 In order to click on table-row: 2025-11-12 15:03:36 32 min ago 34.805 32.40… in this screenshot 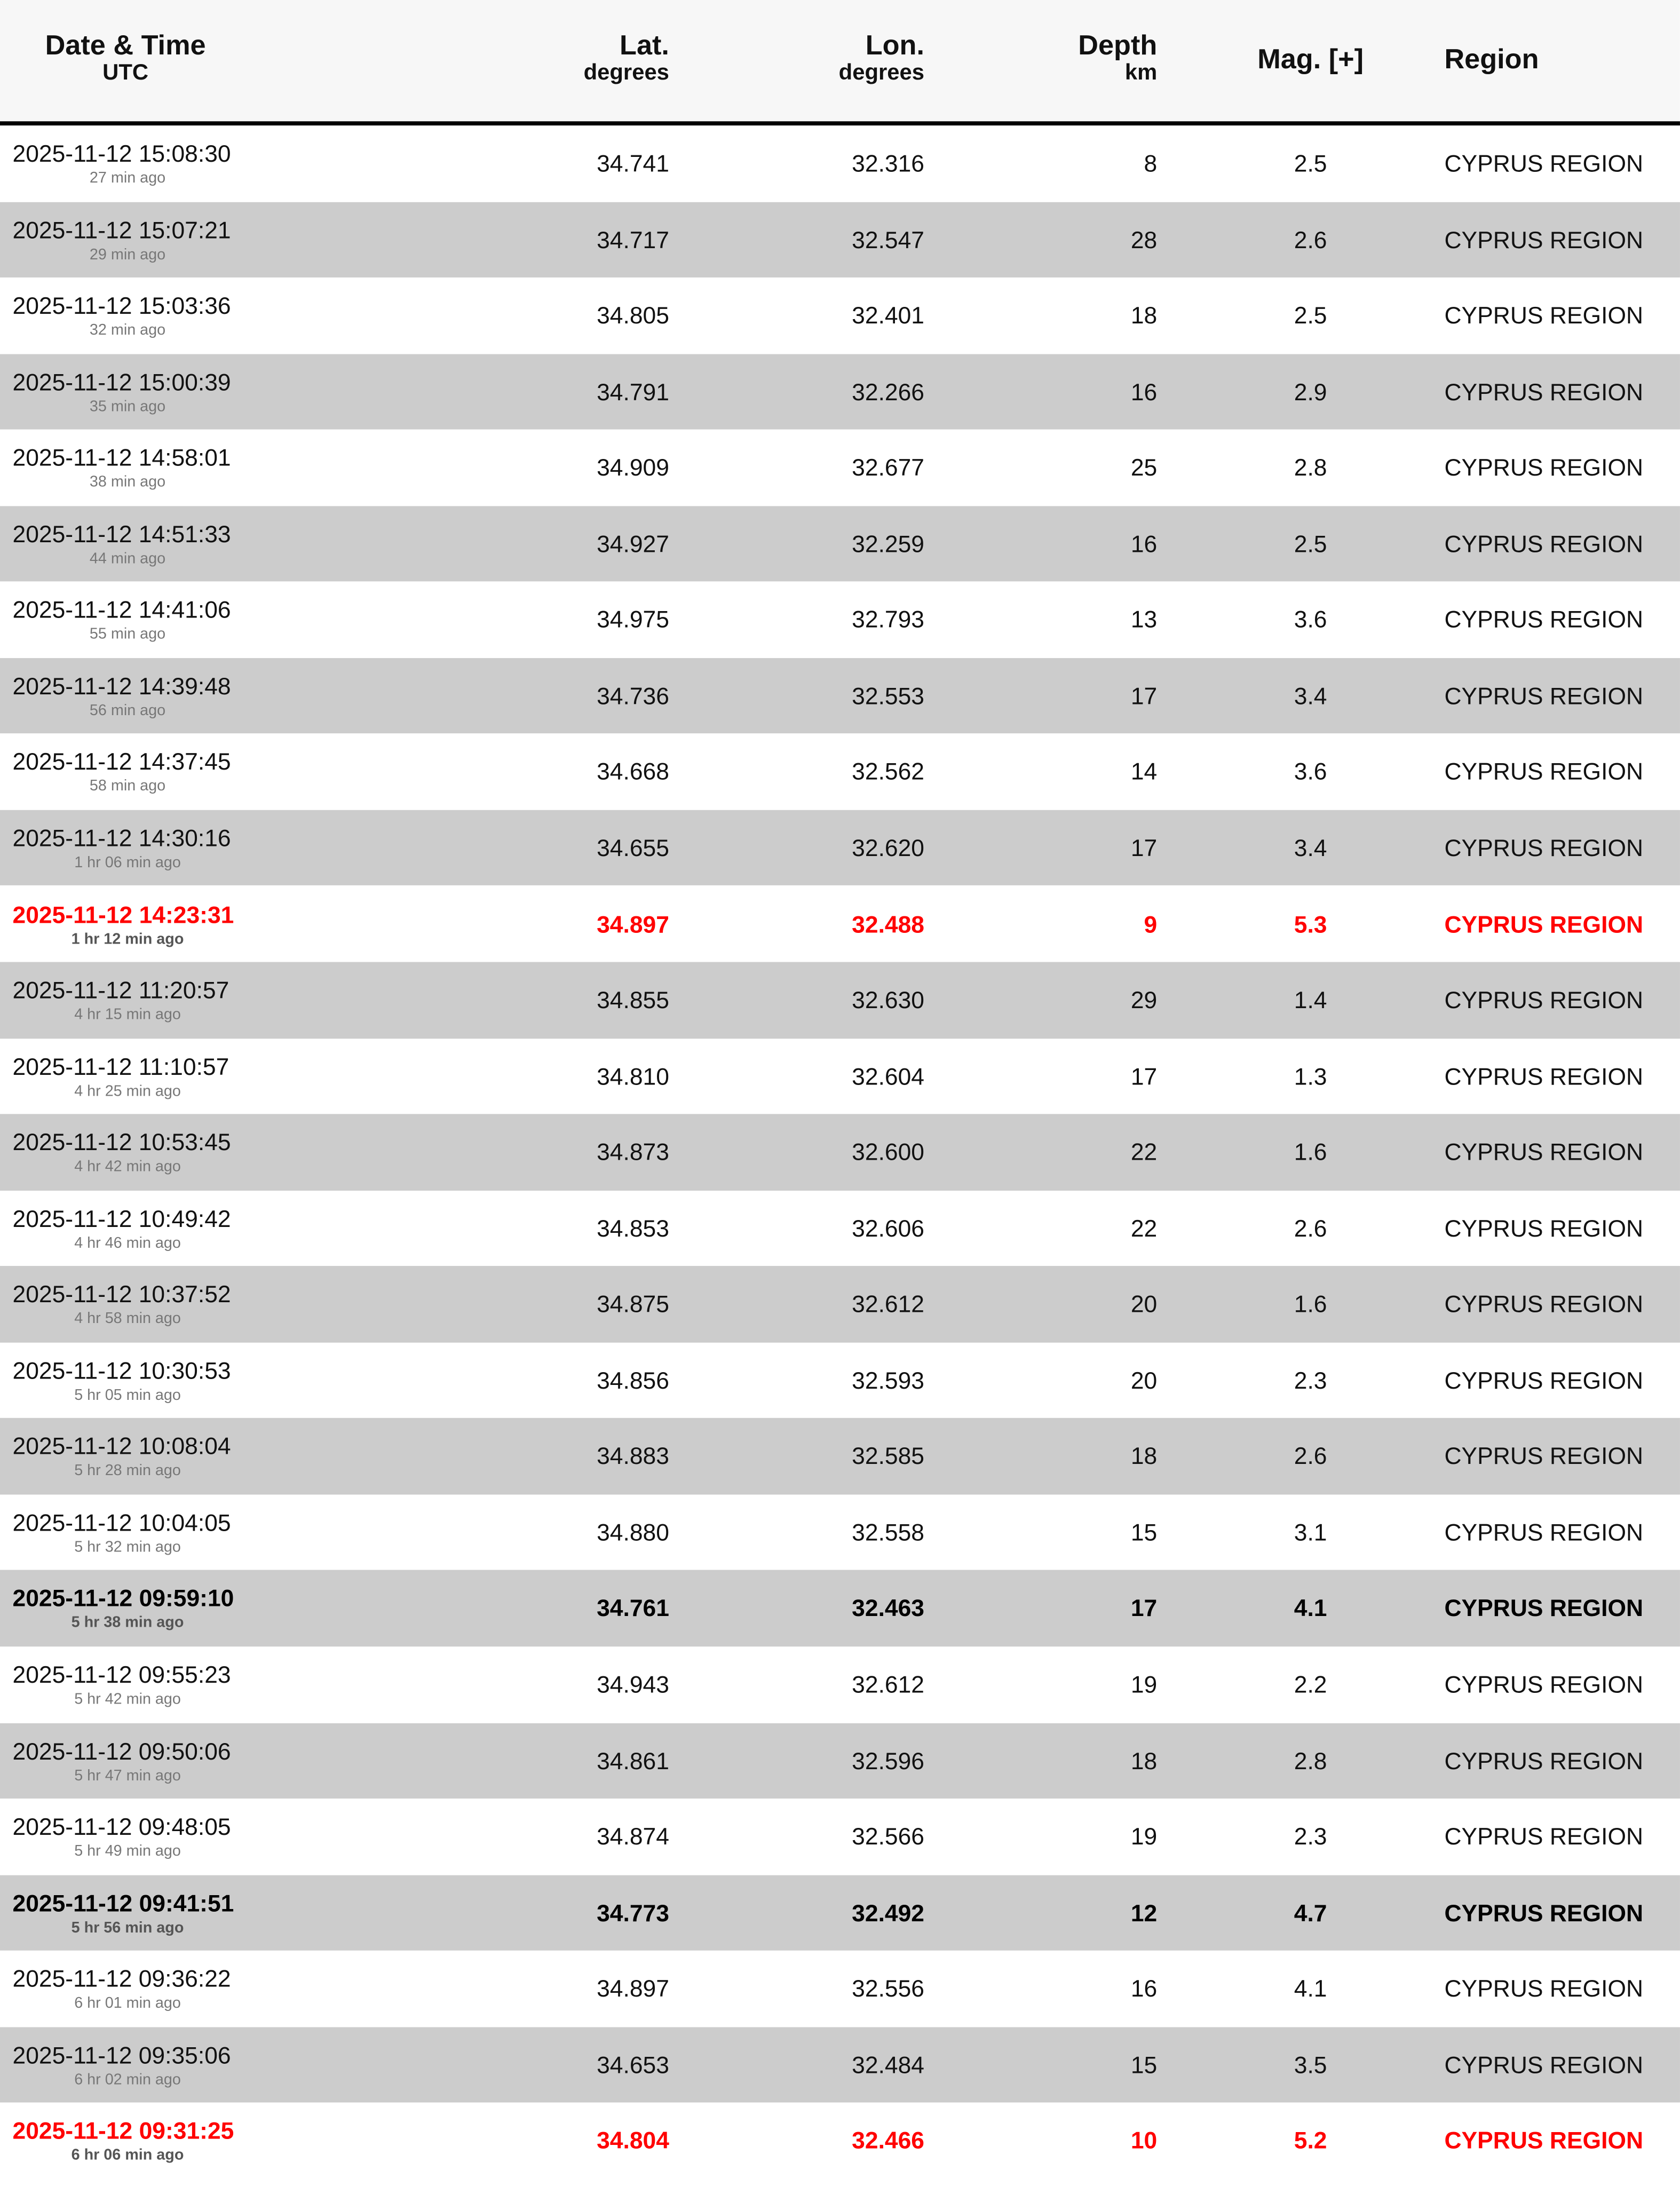, I will do `click(840, 315)`.